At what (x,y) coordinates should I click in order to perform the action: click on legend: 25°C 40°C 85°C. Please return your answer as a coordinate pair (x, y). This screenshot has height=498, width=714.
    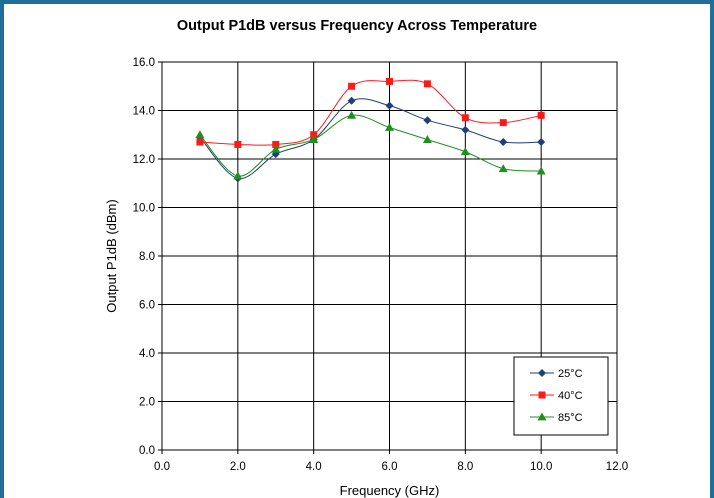
    Looking at the image, I should click on (561, 396).